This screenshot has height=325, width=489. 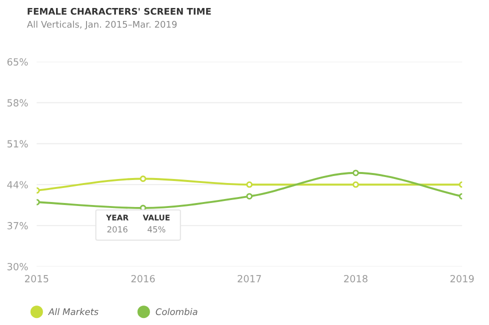 I want to click on x-tick-label: 2018, so click(x=356, y=278).